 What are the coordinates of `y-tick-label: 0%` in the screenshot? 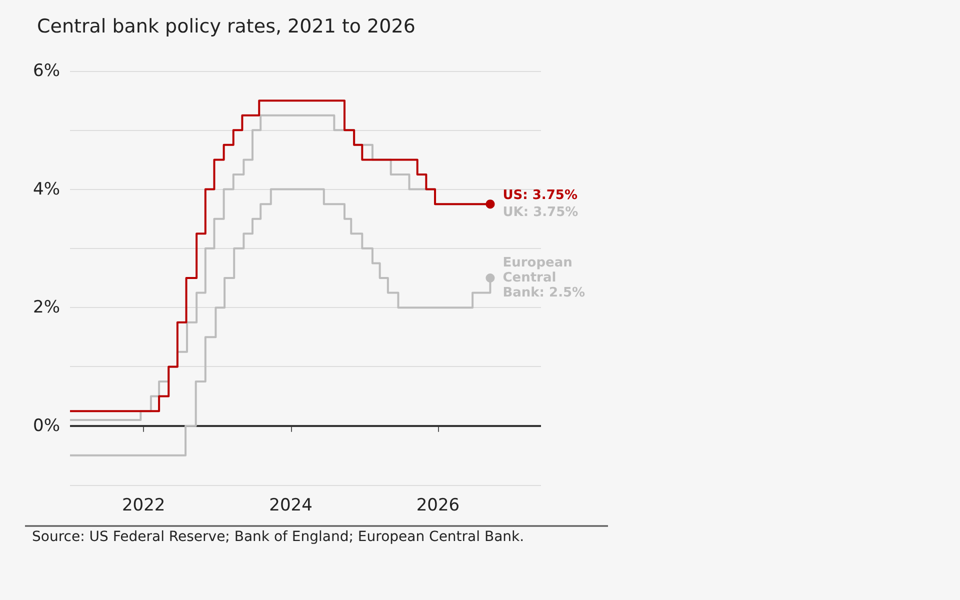 It's located at (46, 426).